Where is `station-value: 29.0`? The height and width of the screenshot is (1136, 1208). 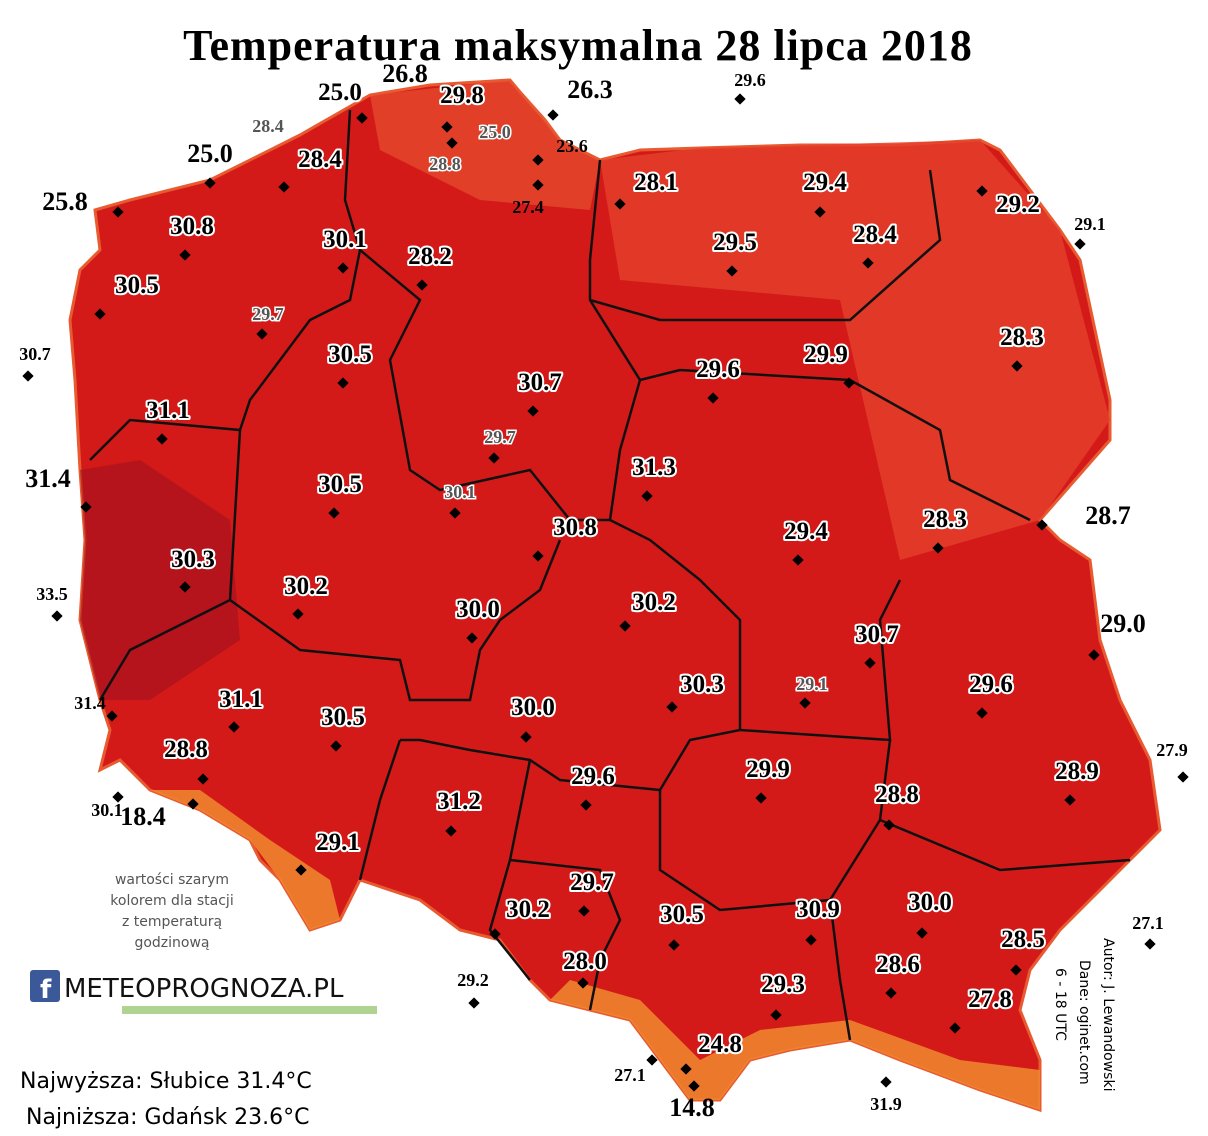 station-value: 29.0 is located at coordinates (1123, 623).